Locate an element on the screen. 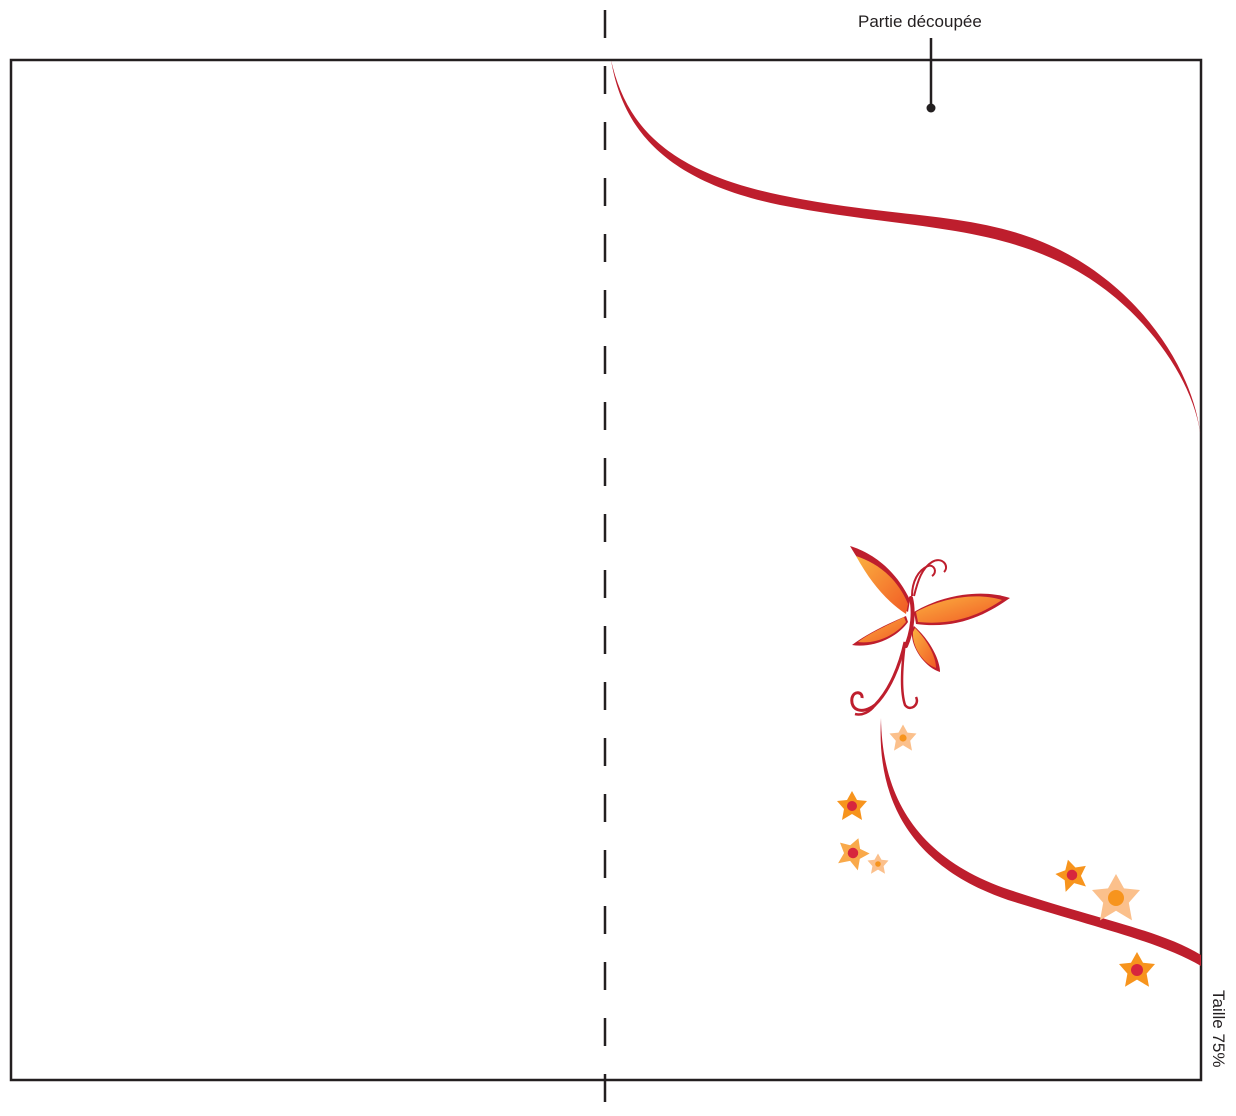 The image size is (1236, 1116). butterfly-icon is located at coordinates (930, 631).